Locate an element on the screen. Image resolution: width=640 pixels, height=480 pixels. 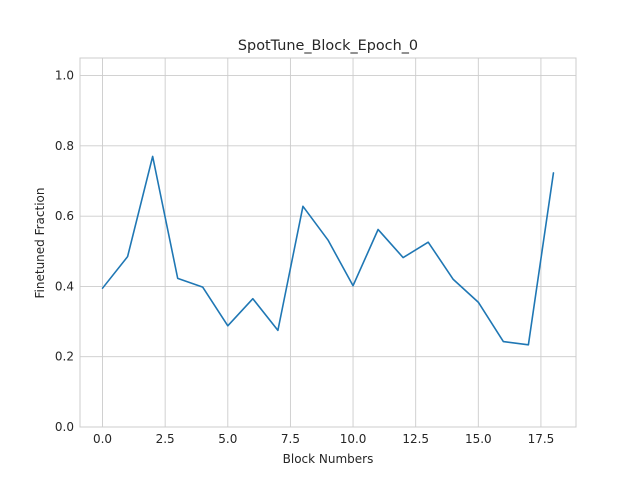
x-tick-labels: 0.0 2.5 5.0 7.5 10.0 12.5 15.0 17.5 is located at coordinates (323, 439).